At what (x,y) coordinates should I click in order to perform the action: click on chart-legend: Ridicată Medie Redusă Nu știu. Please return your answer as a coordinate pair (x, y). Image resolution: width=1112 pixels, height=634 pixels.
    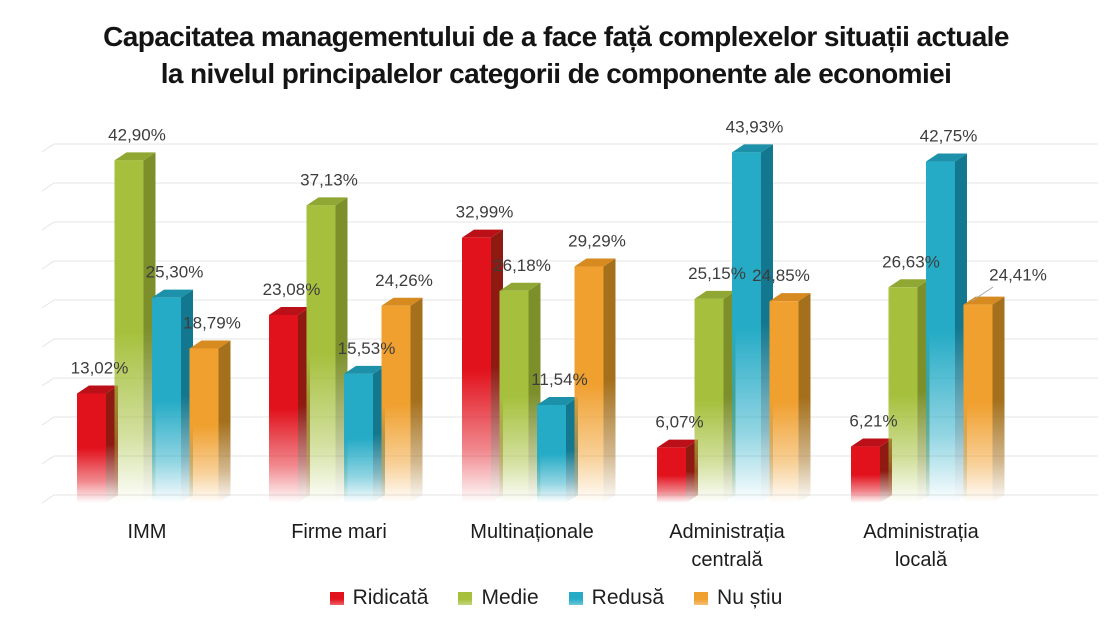
    Looking at the image, I should click on (556, 598).